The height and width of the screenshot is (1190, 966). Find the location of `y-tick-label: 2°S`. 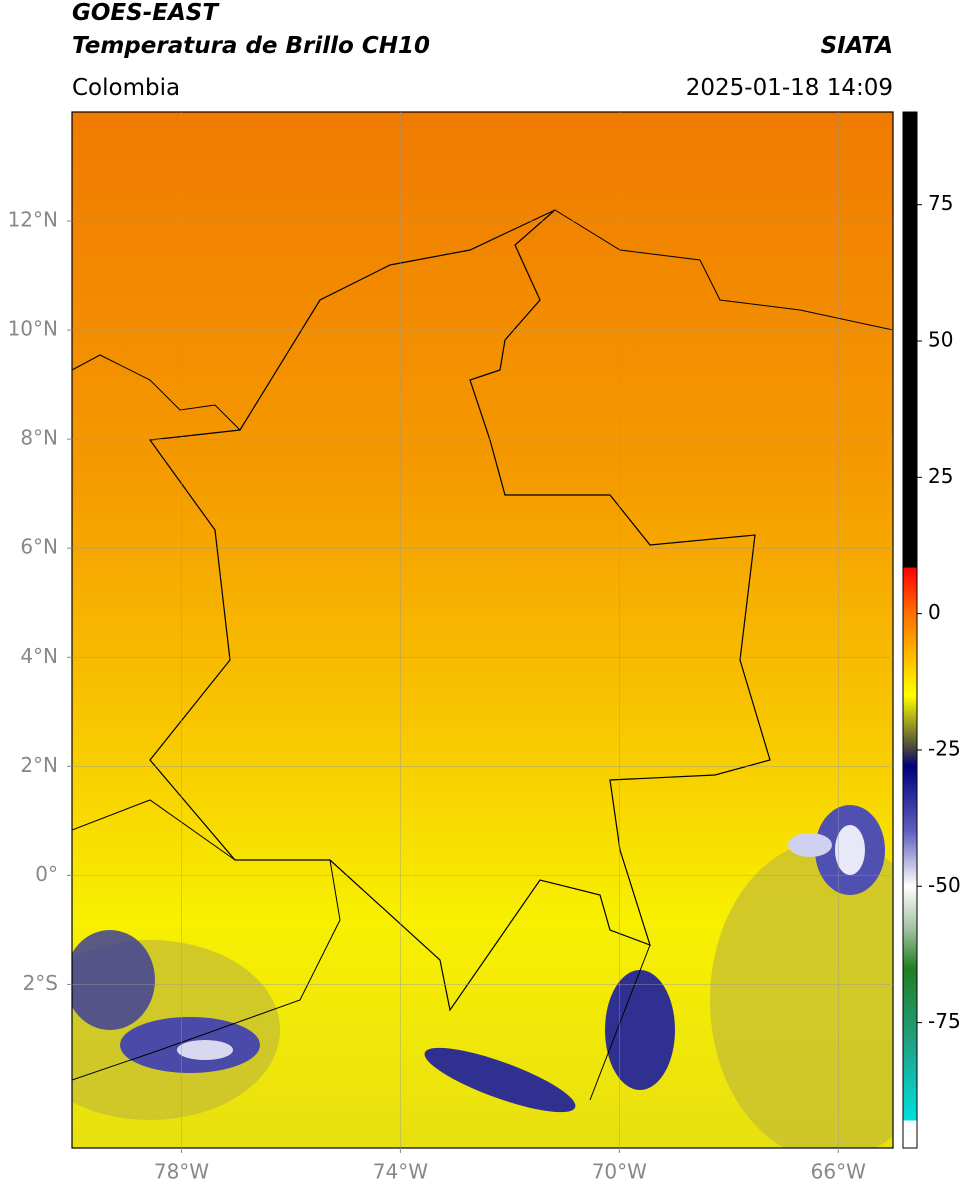

y-tick-label: 2°S is located at coordinates (40, 983).